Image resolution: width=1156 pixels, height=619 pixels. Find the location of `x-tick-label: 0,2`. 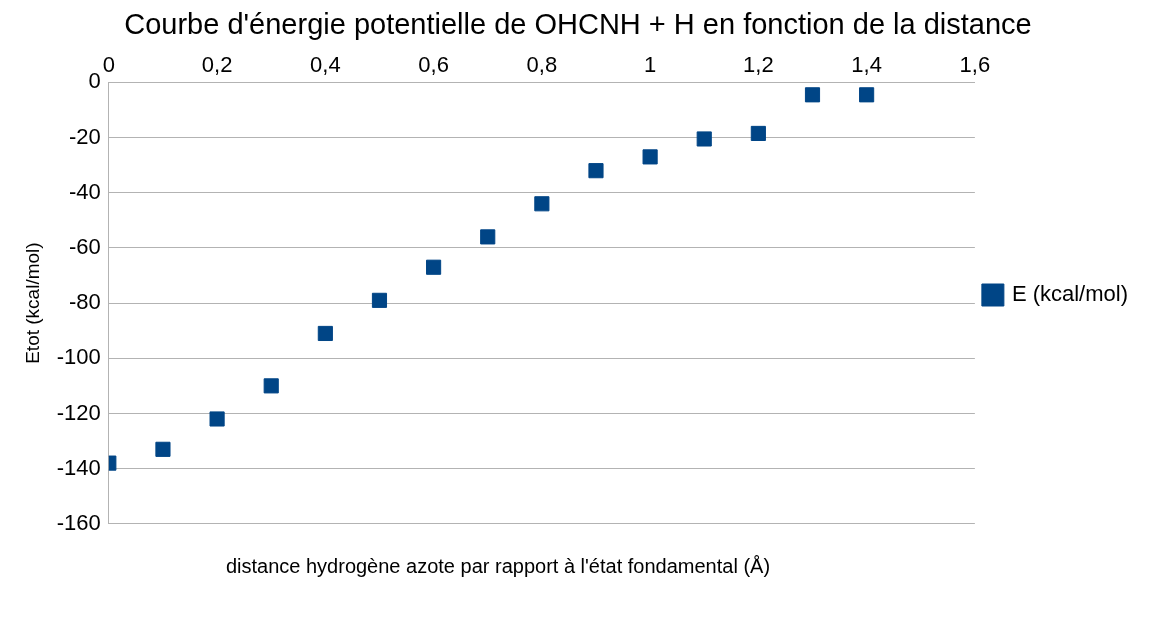

x-tick-label: 0,2 is located at coordinates (217, 65).